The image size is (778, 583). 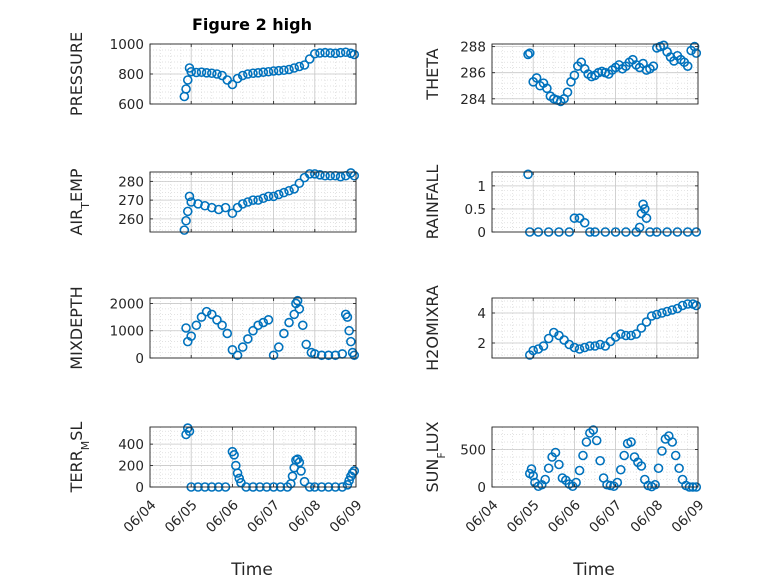 I want to click on panel-theta: 284 286 288 THETA, so click(x=562, y=74).